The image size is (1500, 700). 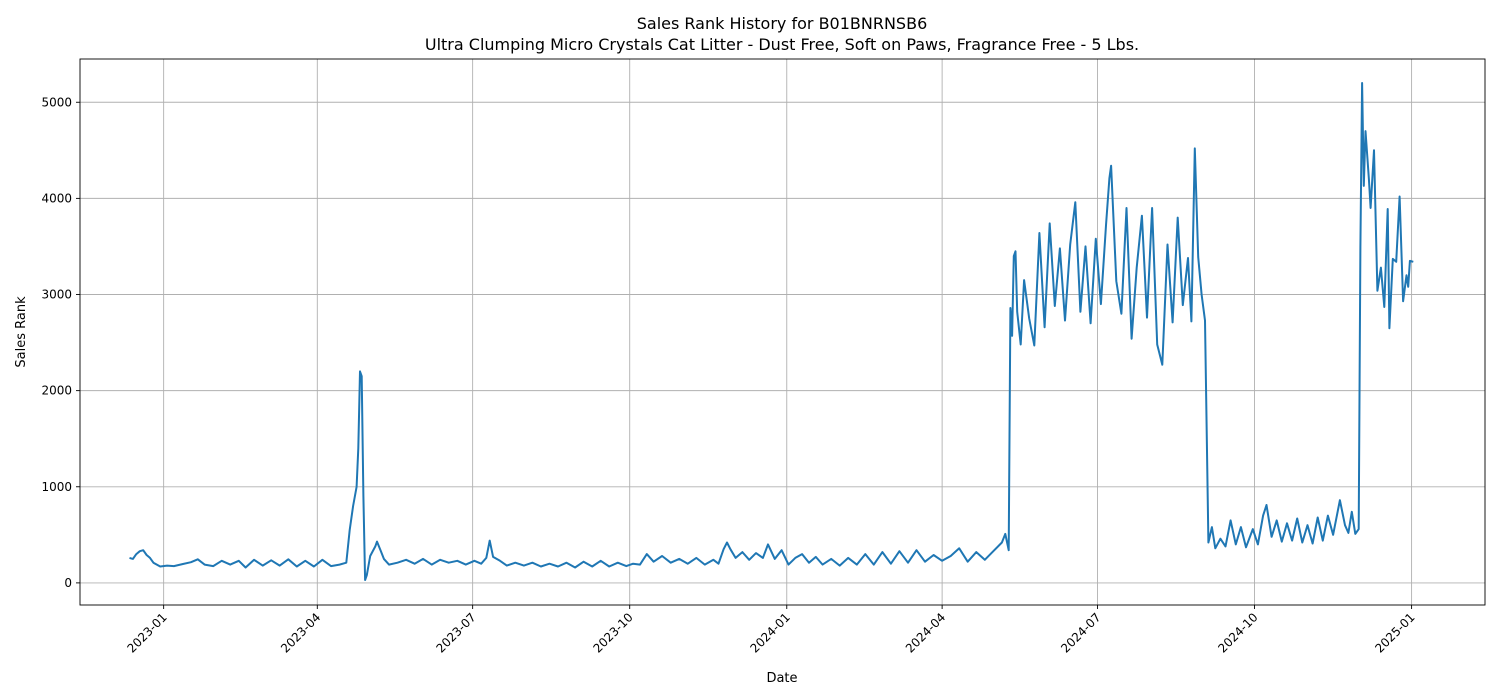 What do you see at coordinates (781, 678) in the screenshot?
I see `x-axis-label: Date` at bounding box center [781, 678].